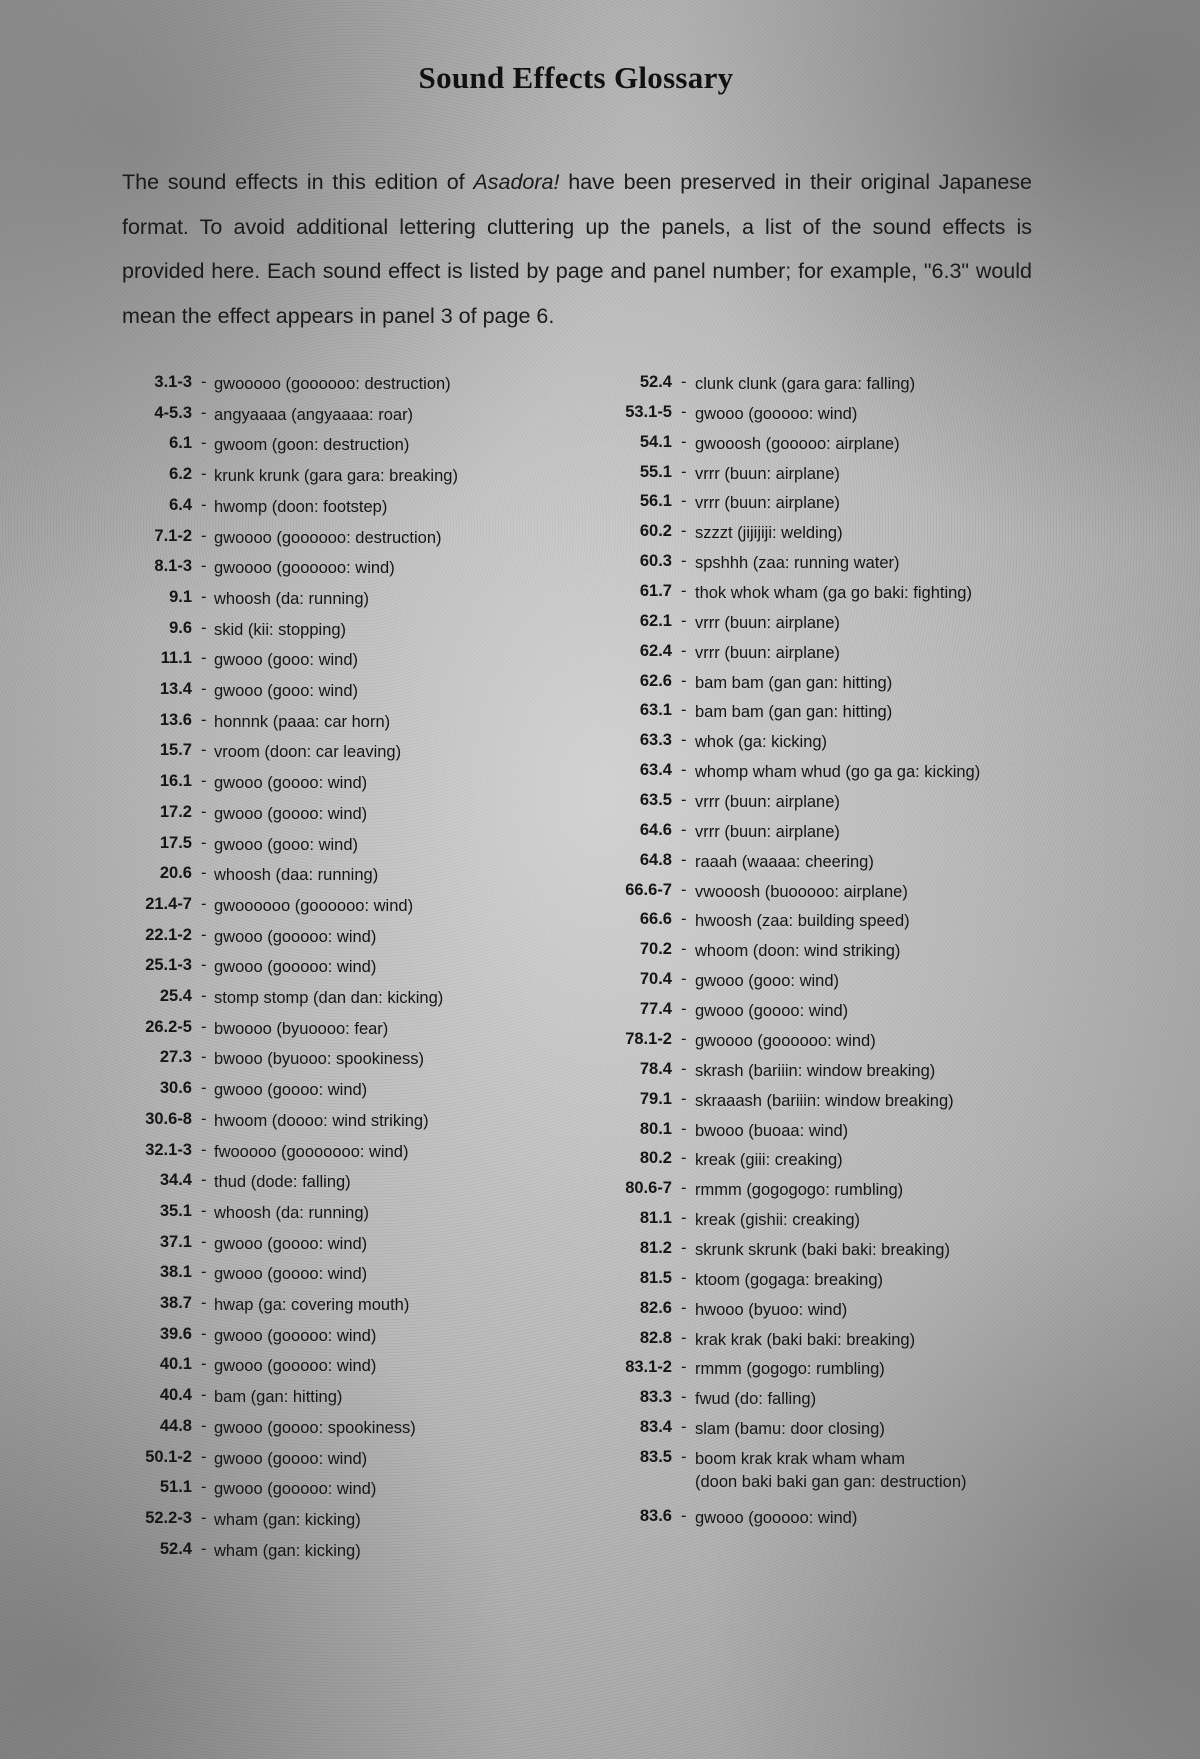 The width and height of the screenshot is (1200, 1759). Describe the element at coordinates (655, 680) in the screenshot. I see `entry-page-panel: 62.6` at that location.